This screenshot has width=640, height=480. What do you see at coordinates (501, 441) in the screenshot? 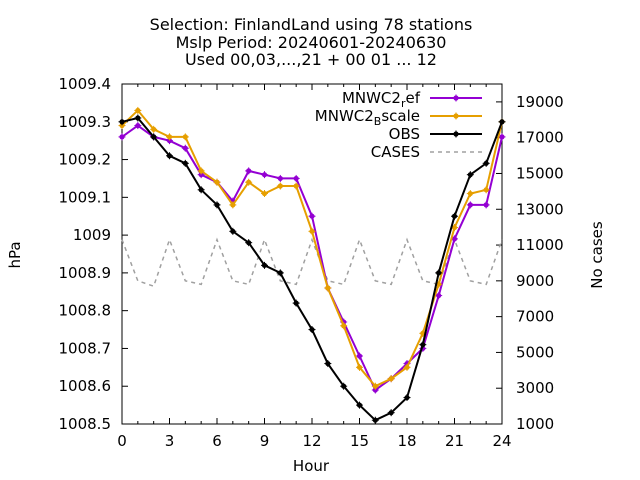
I see `x-tick-label: 24` at bounding box center [501, 441].